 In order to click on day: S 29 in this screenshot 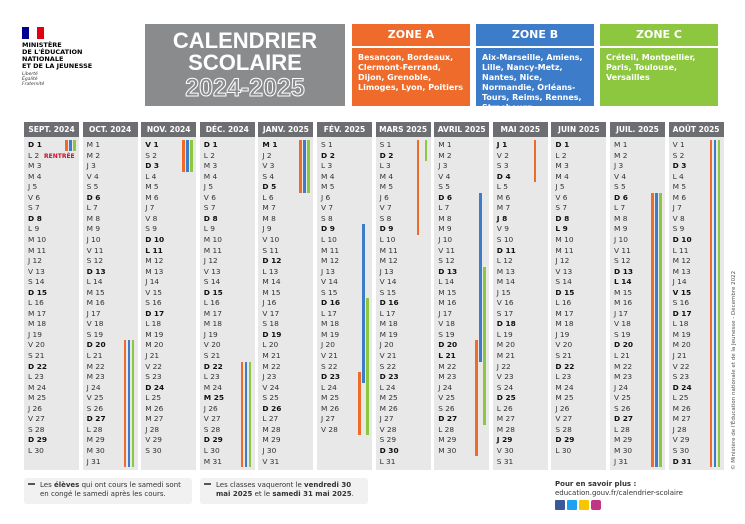, I will do `click(388, 440)`.